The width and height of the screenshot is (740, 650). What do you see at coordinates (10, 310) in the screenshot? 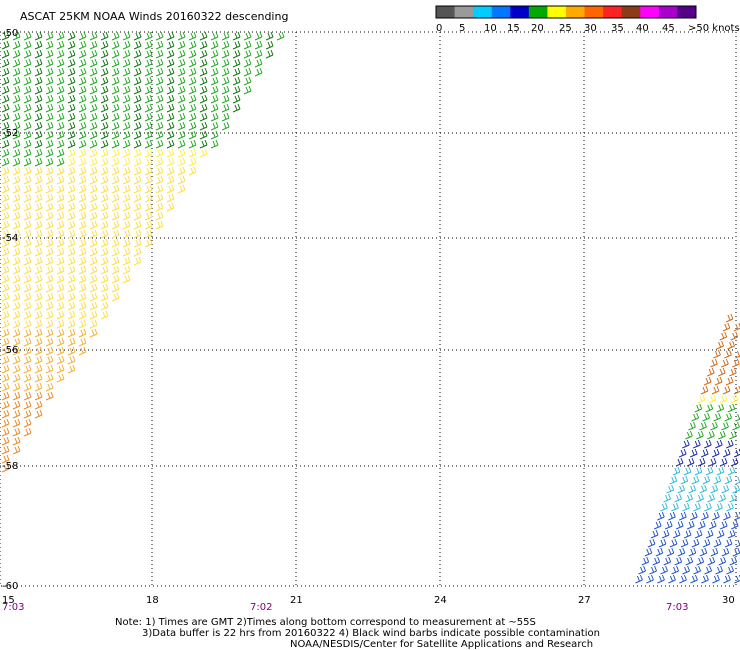
I see `latitude-labels: -50 -52 -54 -56 -58 -60` at bounding box center [10, 310].